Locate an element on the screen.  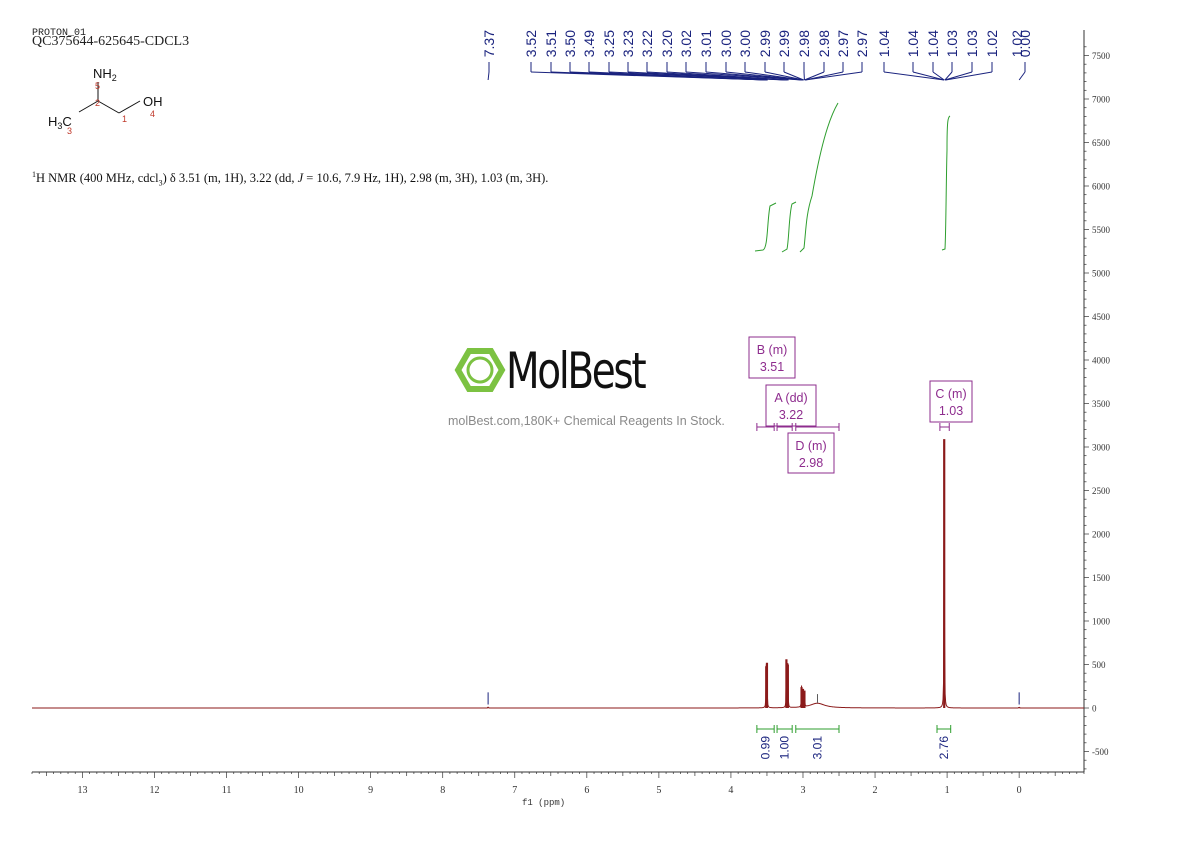
multiplet-name: C (m) is located at coordinates (950, 394).